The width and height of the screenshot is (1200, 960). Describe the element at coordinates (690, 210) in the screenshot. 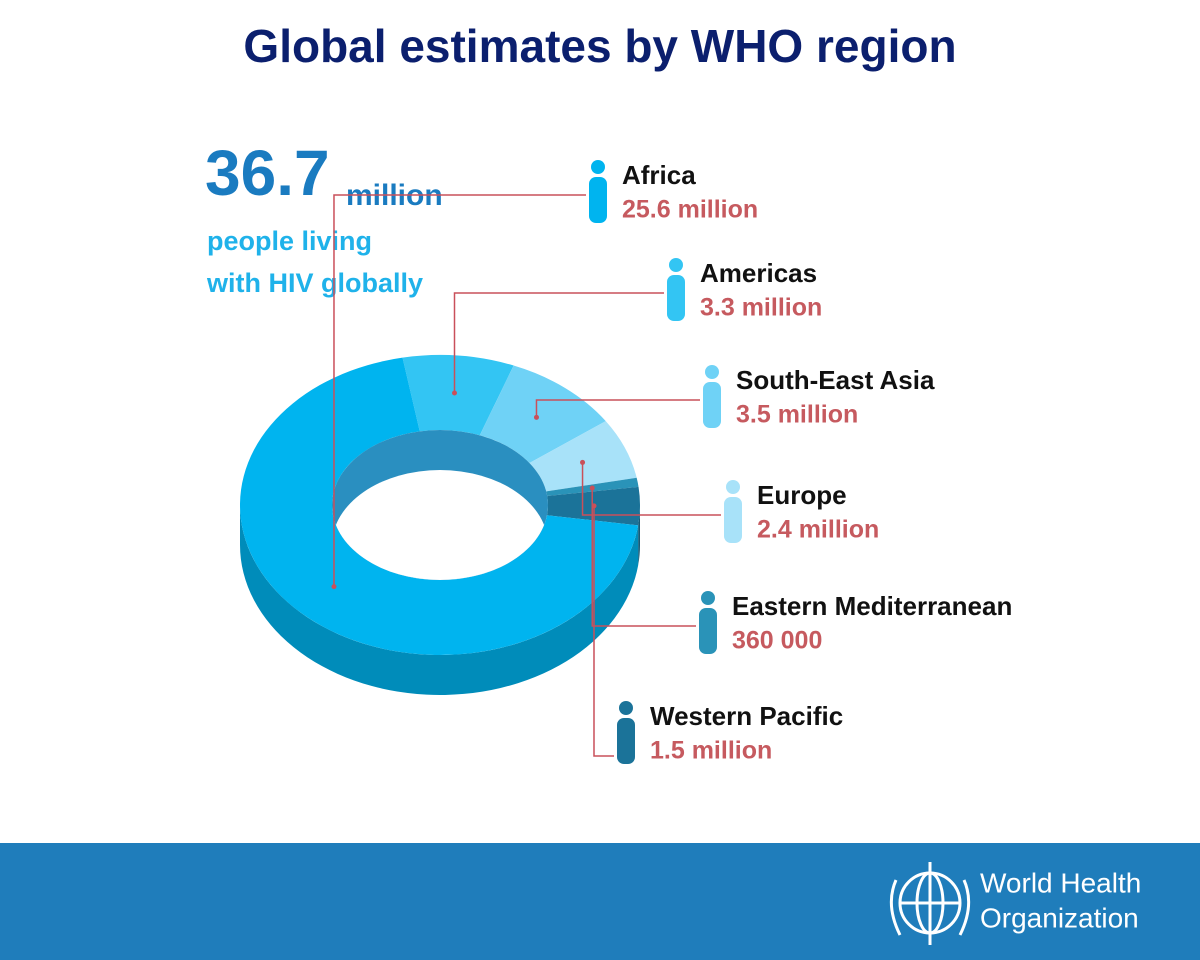

I see `value-label: 25.6 million` at that location.